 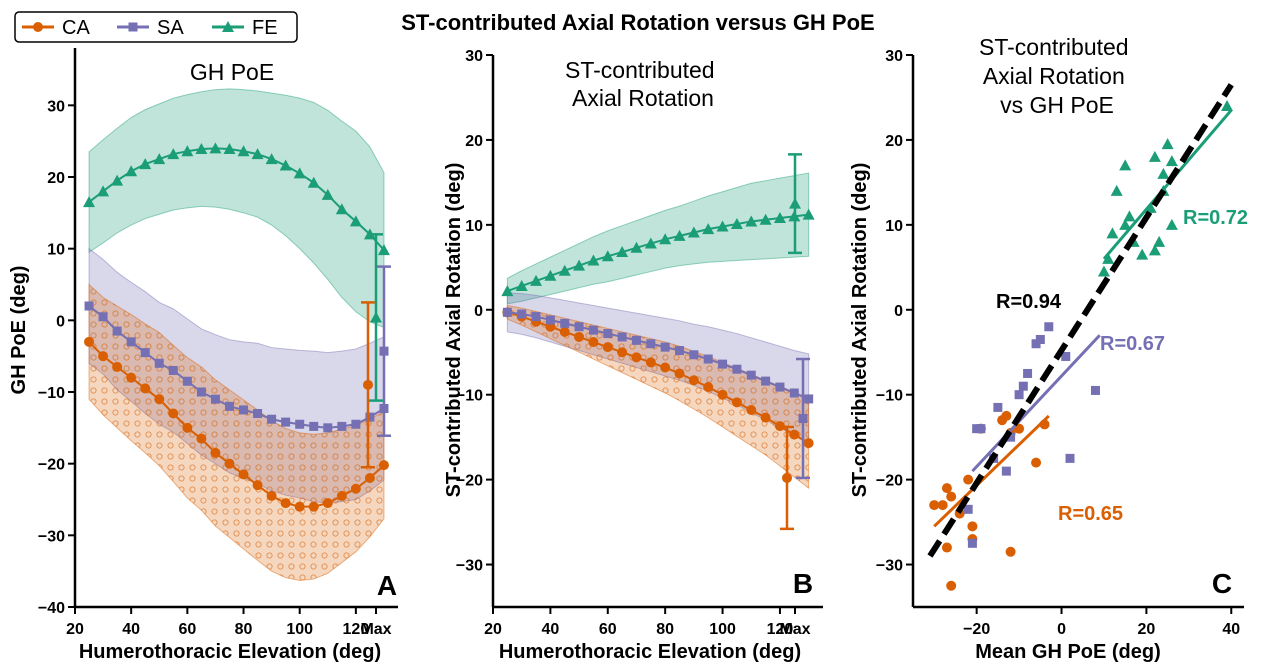 What do you see at coordinates (51, 536) in the screenshot?
I see `panel-a-y-tick-label: −30` at bounding box center [51, 536].